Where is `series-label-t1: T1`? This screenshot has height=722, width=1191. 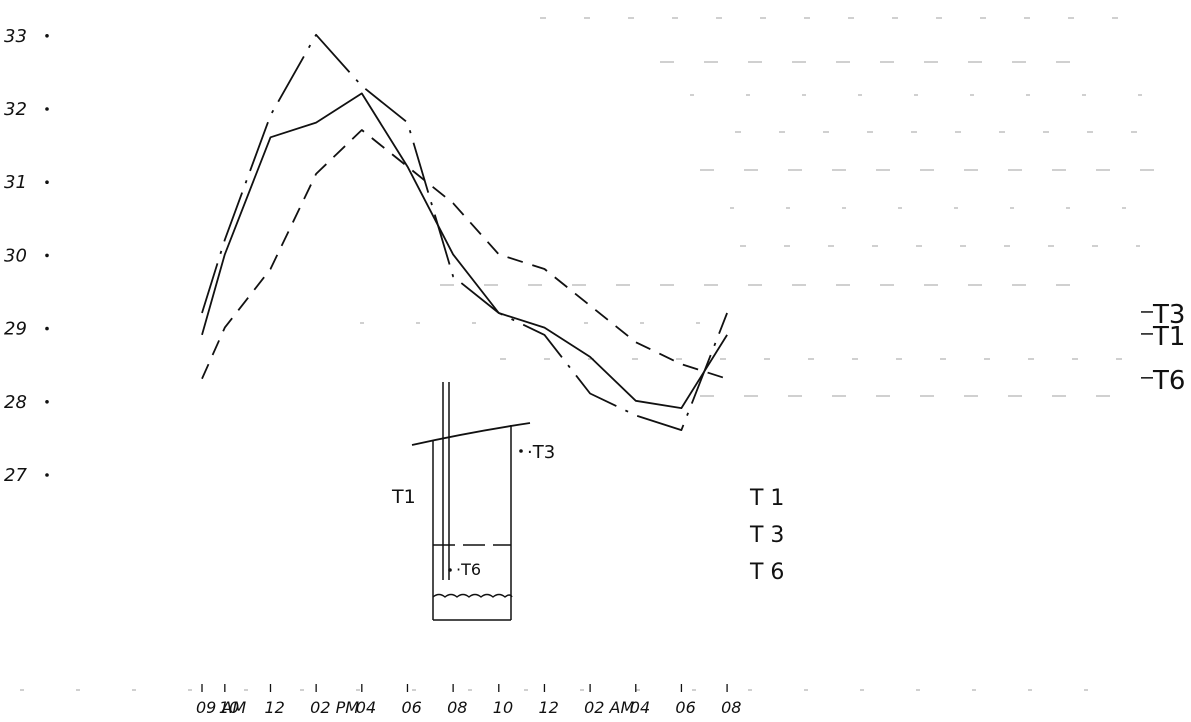
series-label-t1: T1 is located at coordinates (1168, 337).